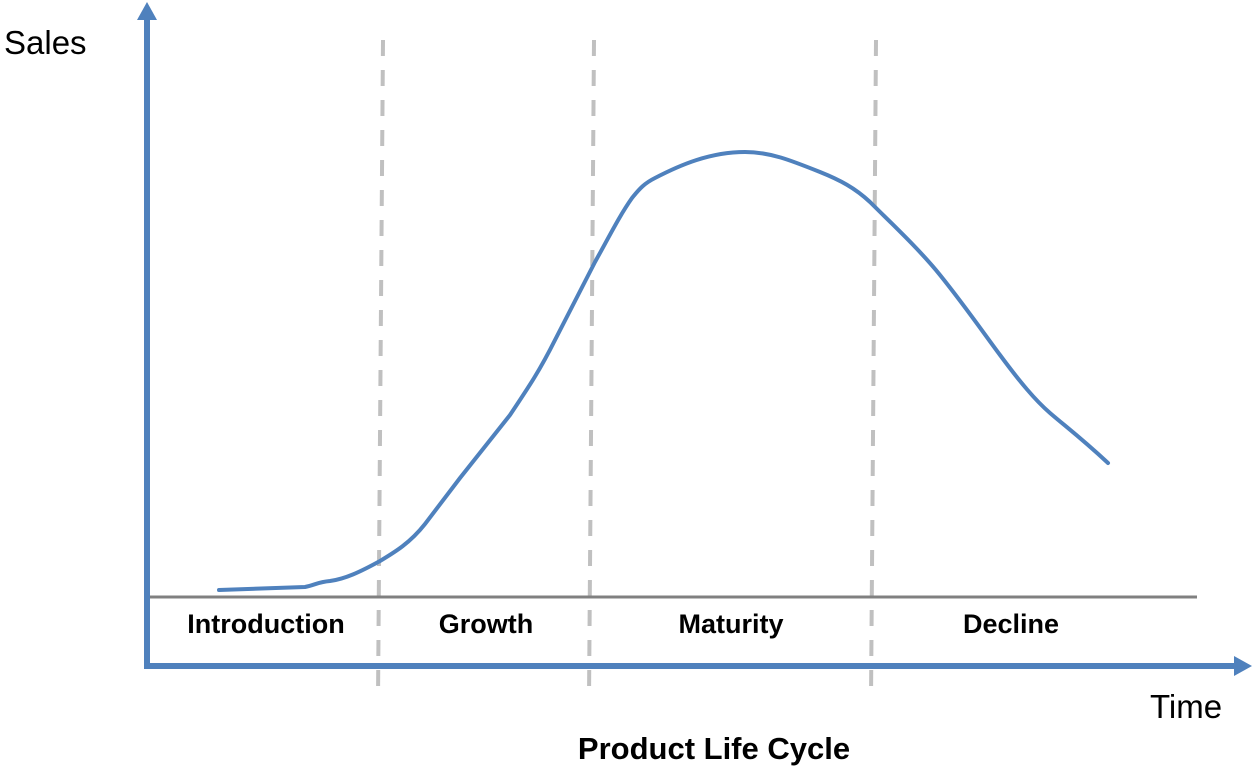 The image size is (1258, 771). What do you see at coordinates (1011, 624) in the screenshot?
I see `stage-label-decline: Decline` at bounding box center [1011, 624].